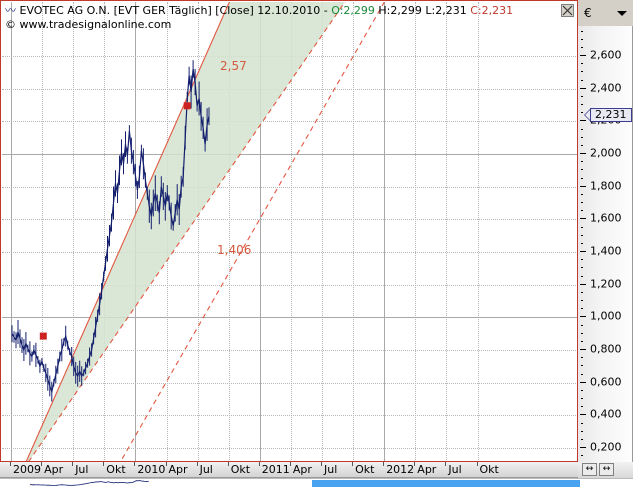 Image resolution: width=633 pixels, height=487 pixels. What do you see at coordinates (605, 13) in the screenshot?
I see `currency-selector: €` at bounding box center [605, 13].